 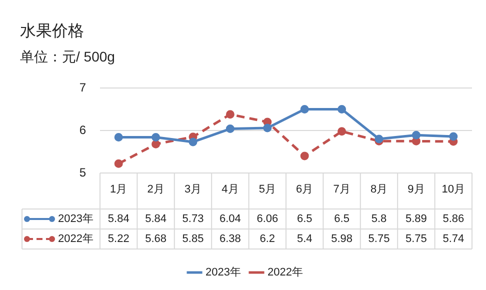 What do you see at coordinates (119, 190) in the screenshot?
I see `x-tick-label: 1月` at bounding box center [119, 190].